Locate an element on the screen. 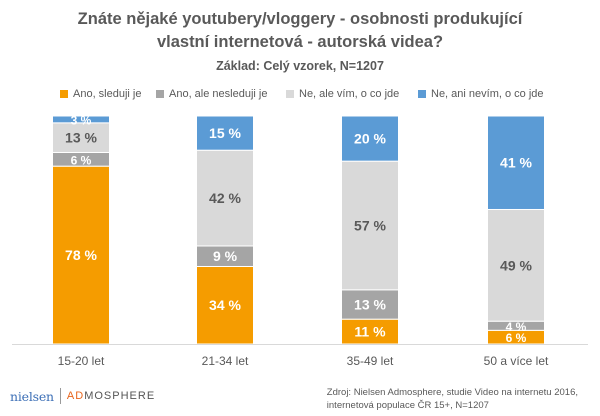  legend-item: Ano, sleduji je is located at coordinates (101, 94).